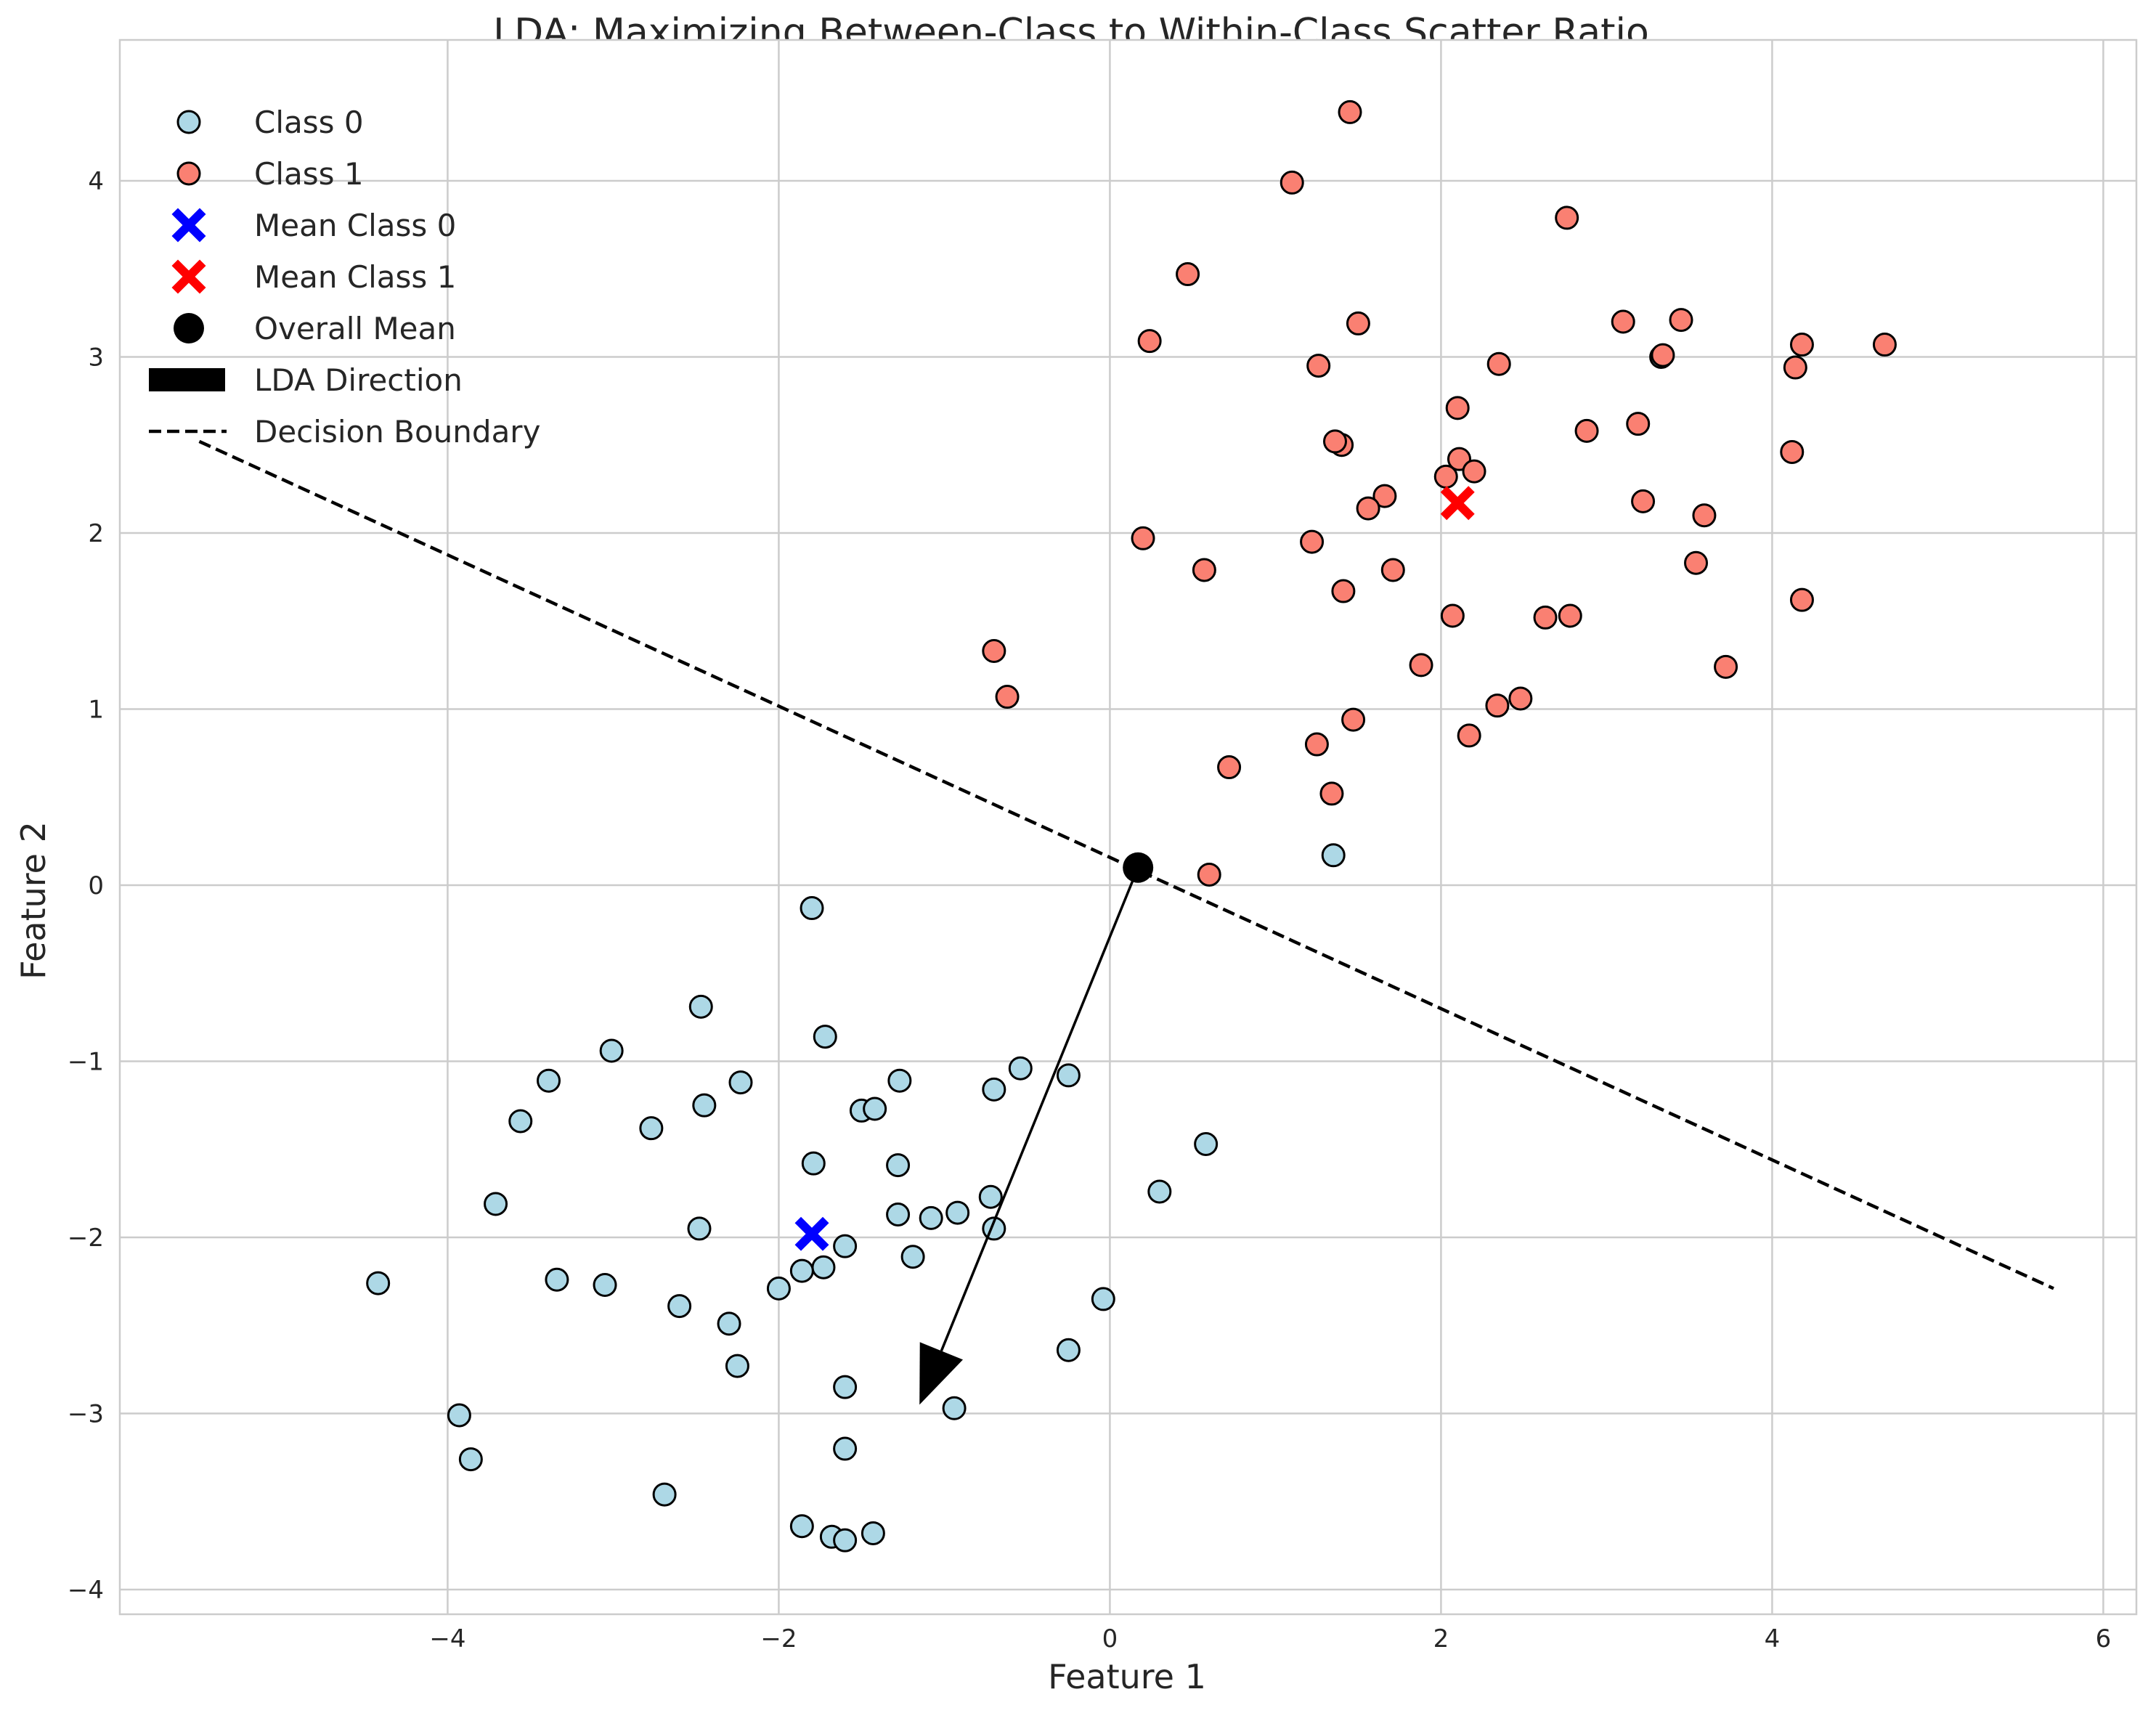 The image size is (2156, 1721). I want to click on lda-direction-shaft, so click(1039, 1109).